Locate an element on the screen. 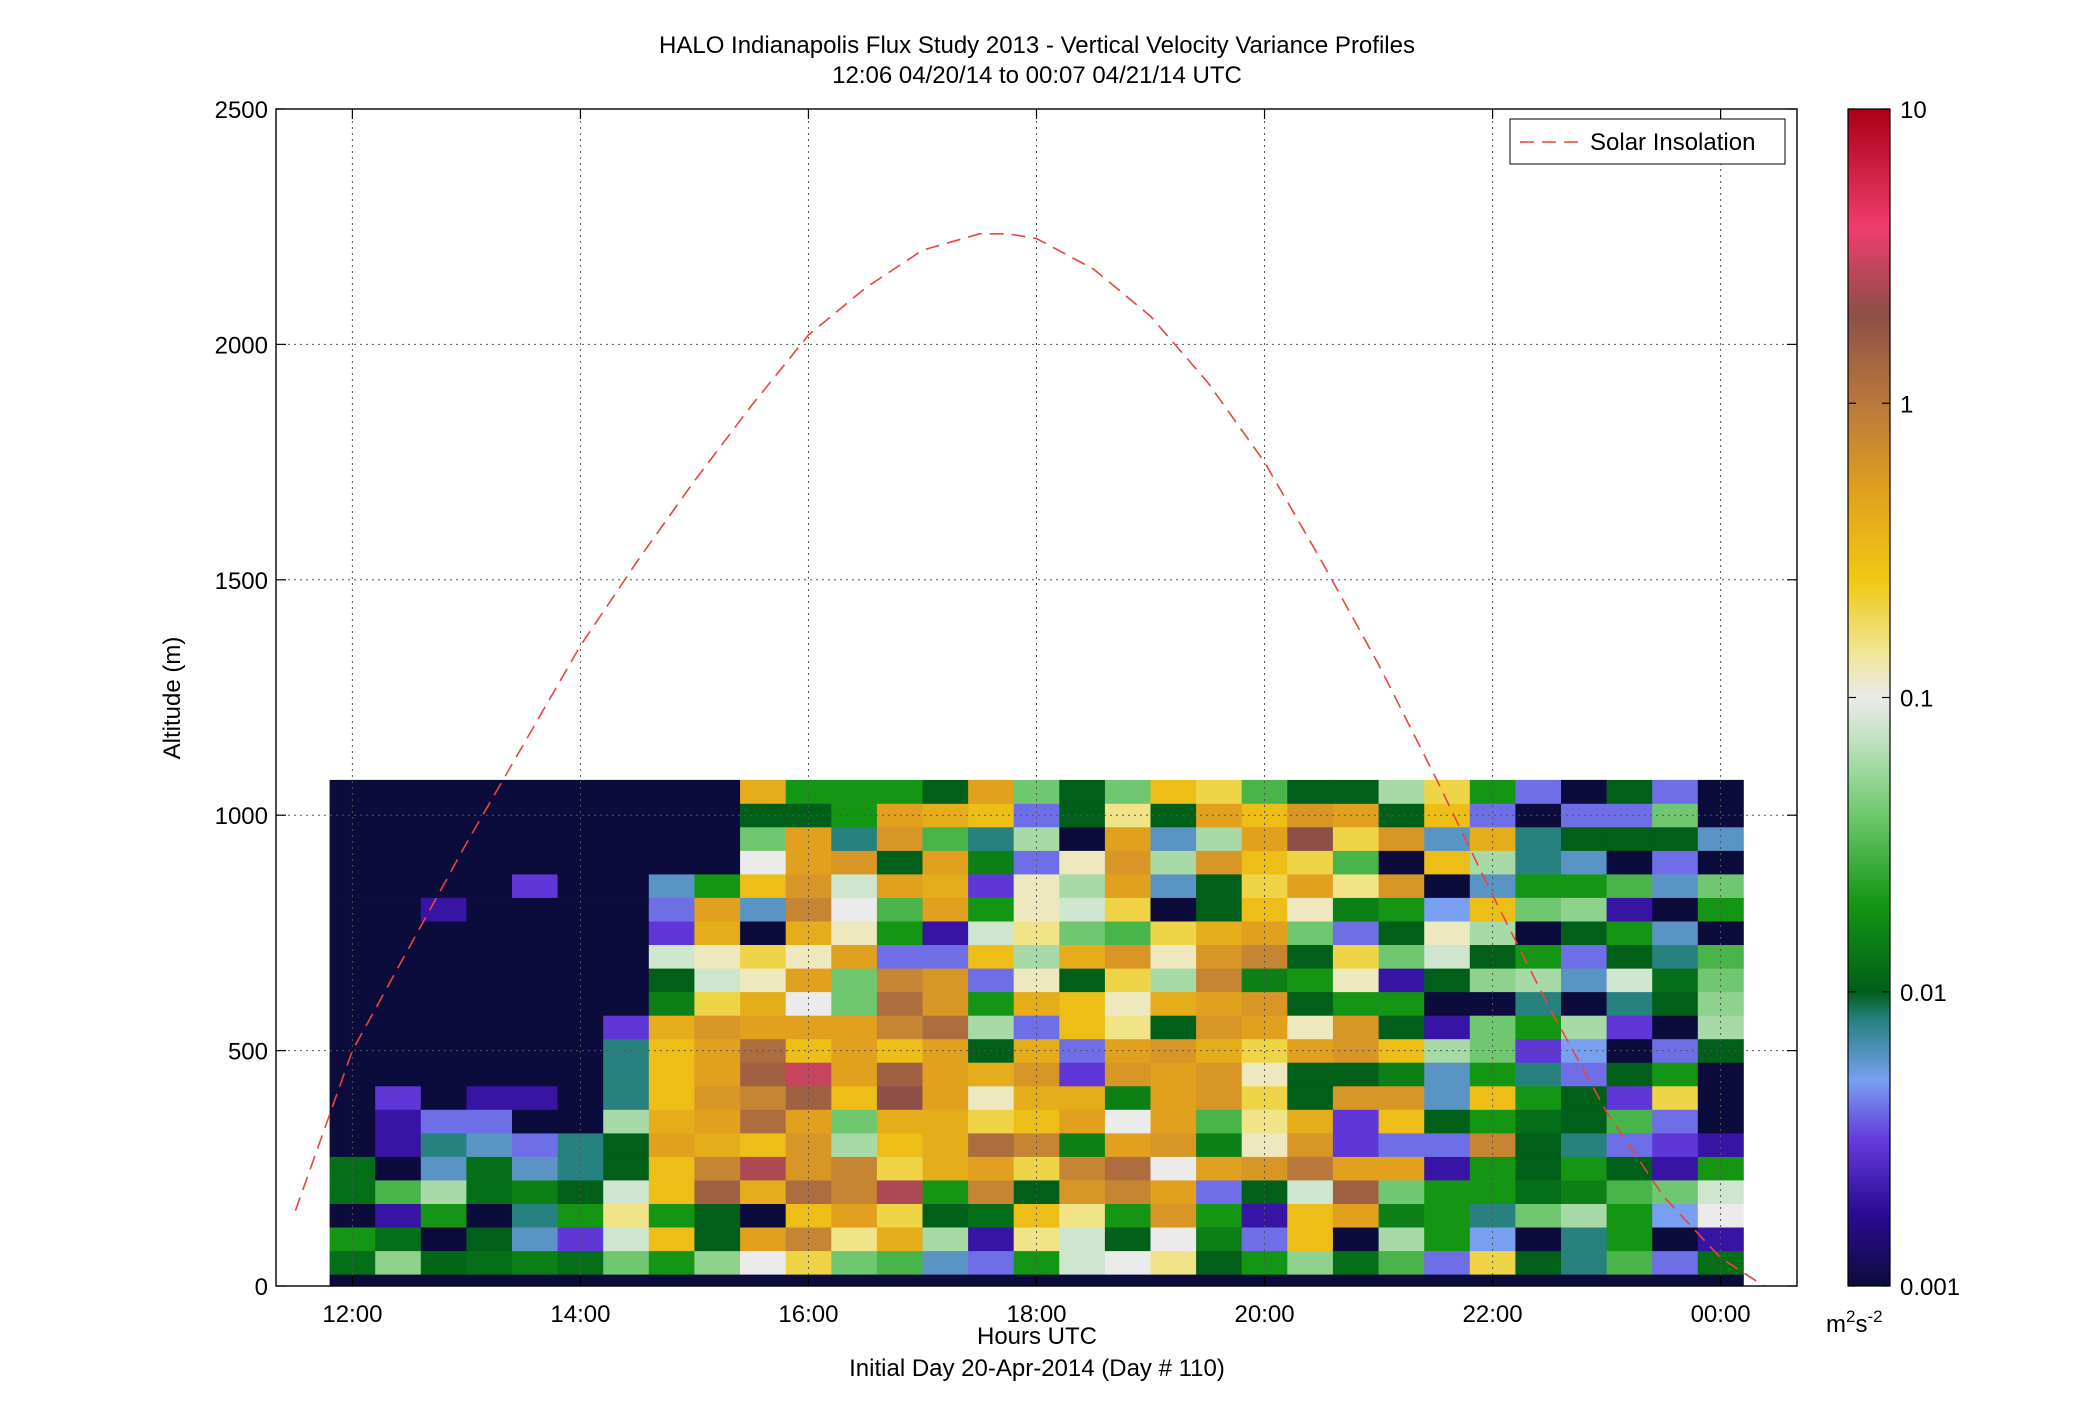 The image size is (2098, 1425). colorbar-tick-label: 10 is located at coordinates (1913, 110).